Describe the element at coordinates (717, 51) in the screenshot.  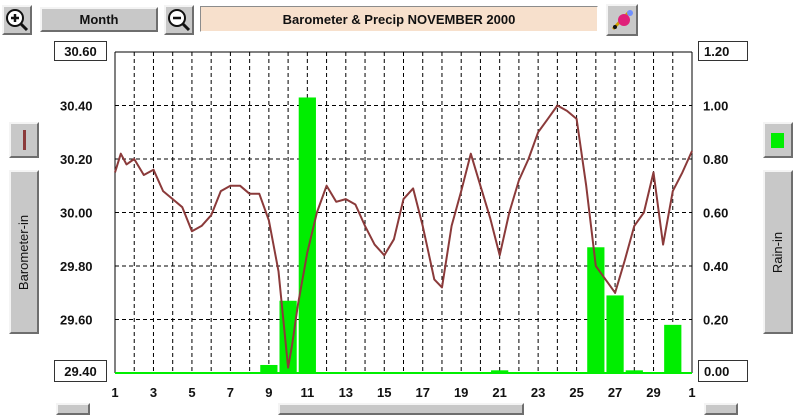
I see `rain-max-value: 1.20` at that location.